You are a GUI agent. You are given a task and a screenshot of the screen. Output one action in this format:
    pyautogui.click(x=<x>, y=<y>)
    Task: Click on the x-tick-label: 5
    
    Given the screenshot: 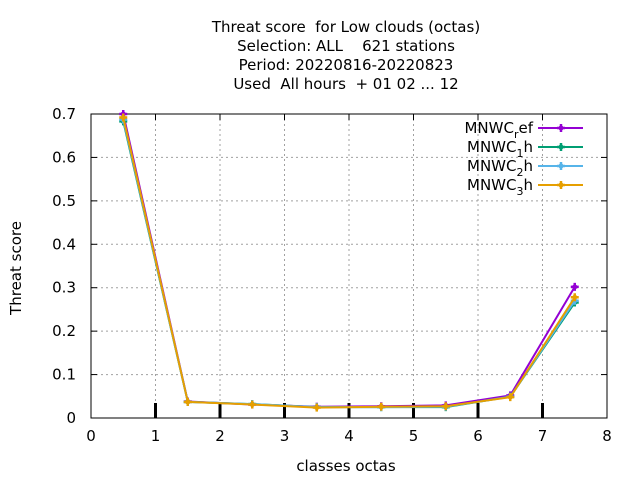 What is the action you would take?
    pyautogui.click(x=414, y=436)
    